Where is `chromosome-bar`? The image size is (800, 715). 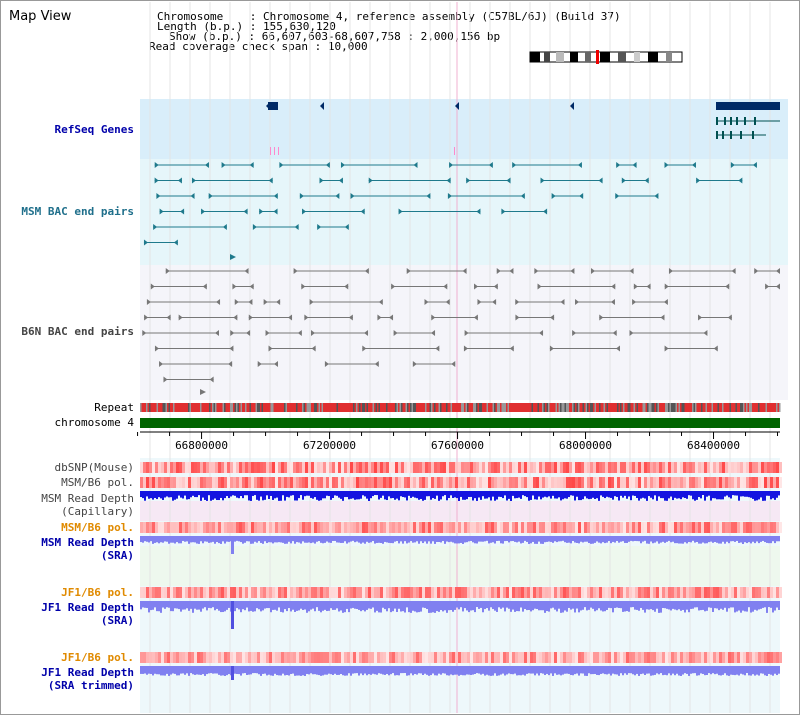 chromosome-bar is located at coordinates (460, 423).